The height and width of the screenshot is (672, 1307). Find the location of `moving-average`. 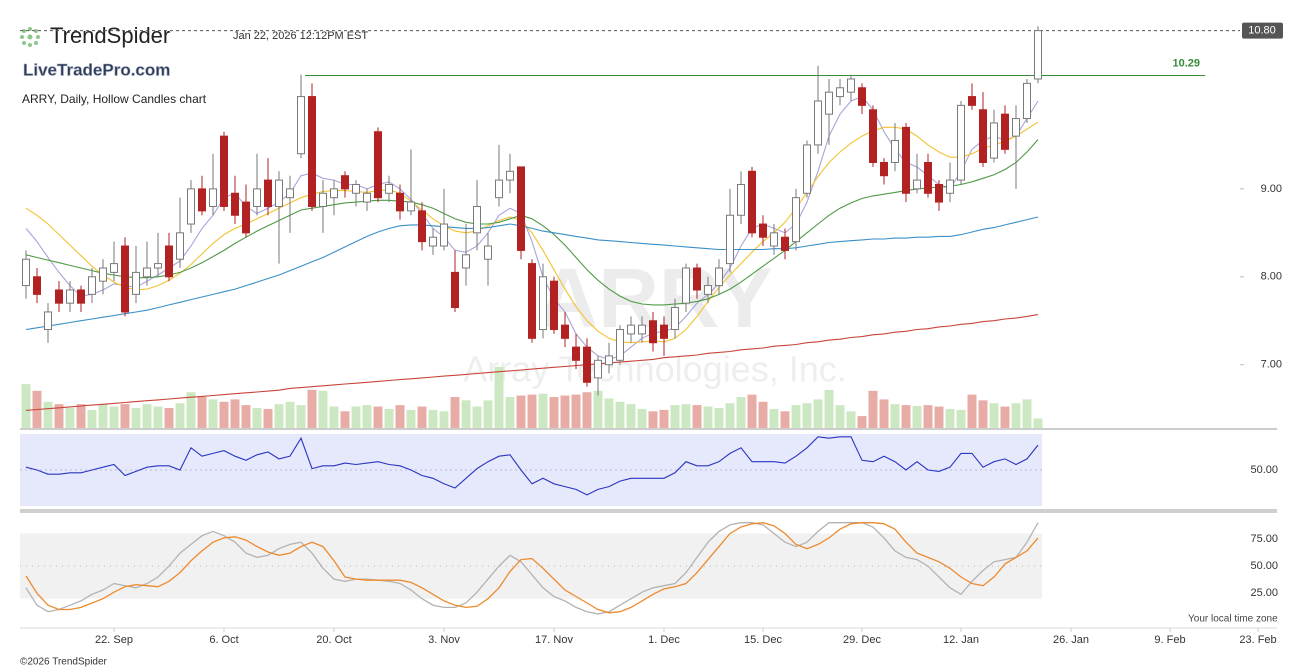

moving-average is located at coordinates (532, 362).